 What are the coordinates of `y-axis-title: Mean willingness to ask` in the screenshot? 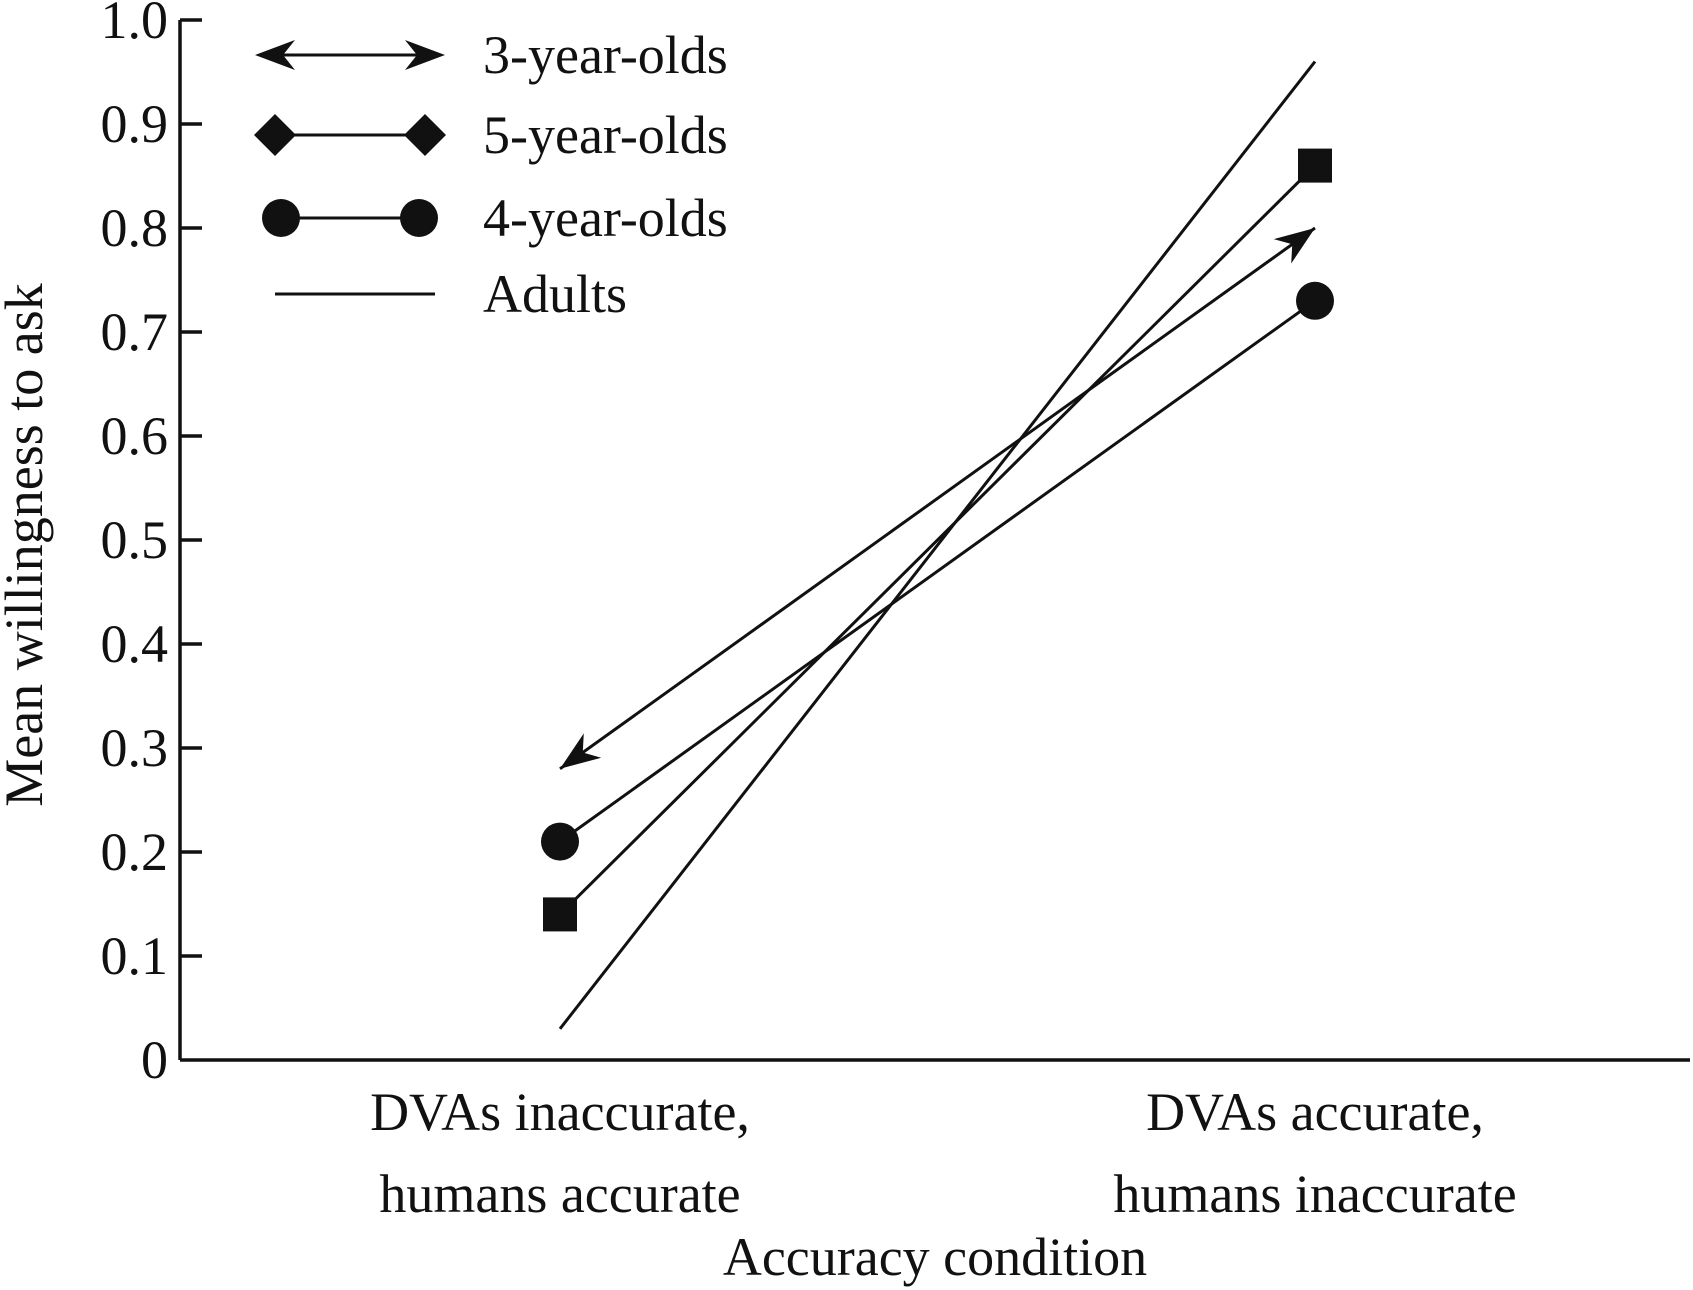 It's located at (27, 544).